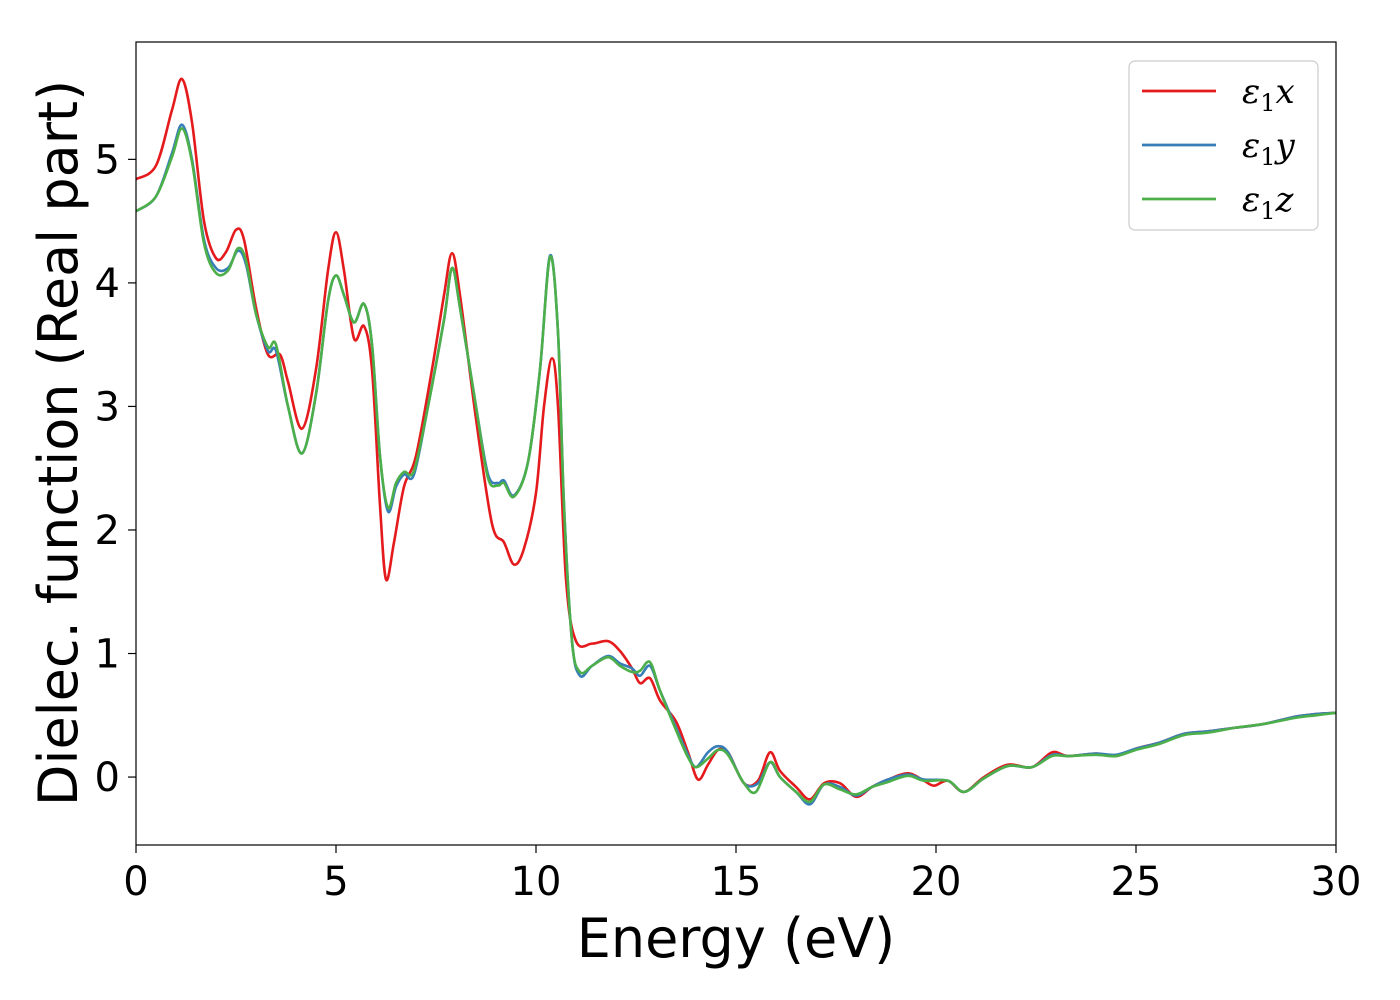  I want to click on x-tick-label: 15, so click(736, 882).